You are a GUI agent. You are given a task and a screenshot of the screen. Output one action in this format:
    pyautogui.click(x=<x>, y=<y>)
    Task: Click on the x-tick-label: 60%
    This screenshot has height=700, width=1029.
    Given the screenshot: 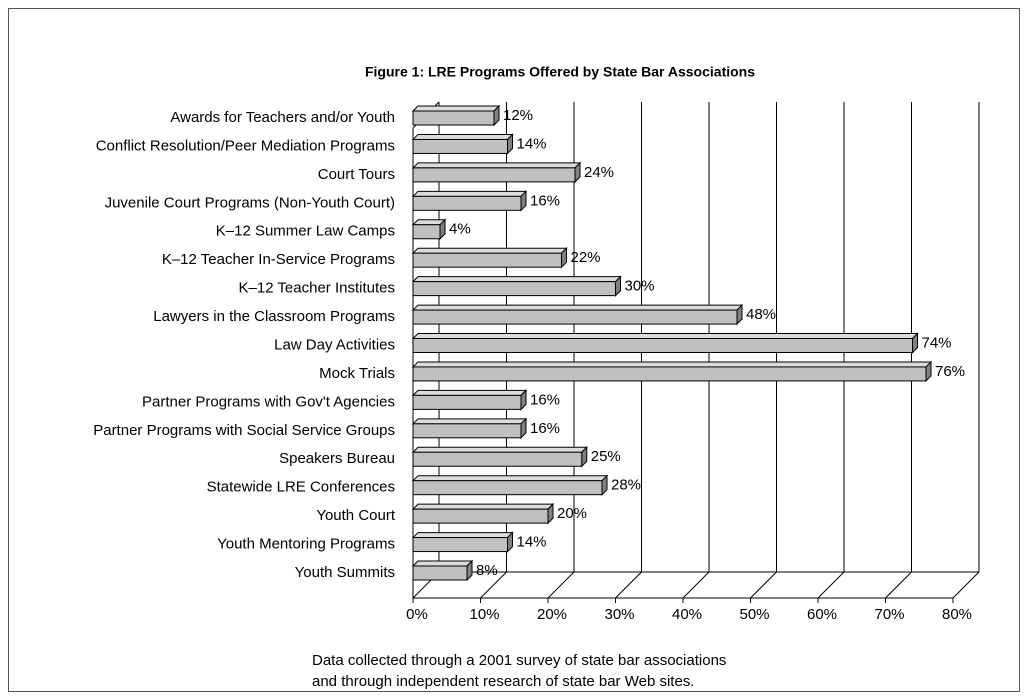 What is the action you would take?
    pyautogui.click(x=822, y=614)
    